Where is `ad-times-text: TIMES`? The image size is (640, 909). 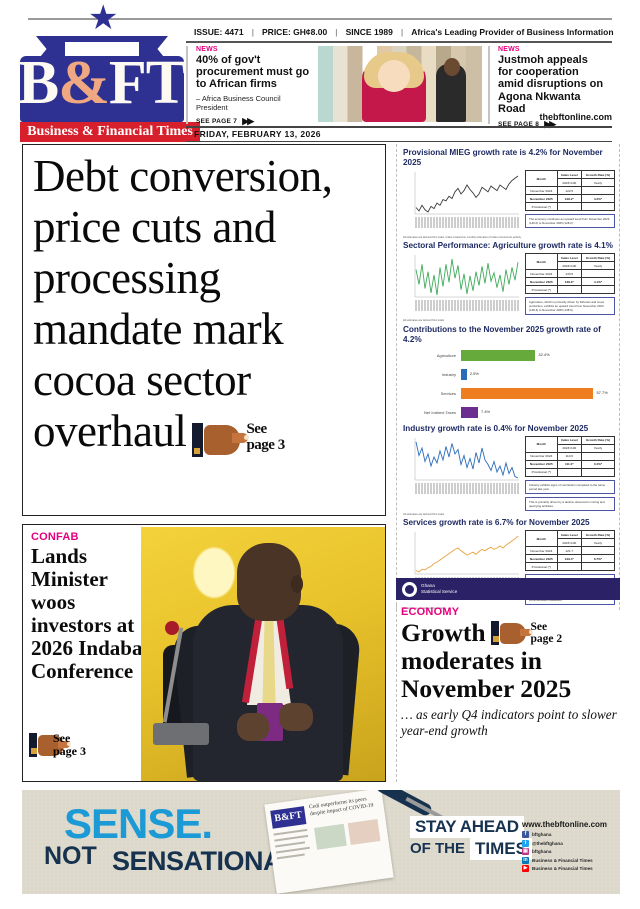 ad-times-text: TIMES is located at coordinates (501, 849).